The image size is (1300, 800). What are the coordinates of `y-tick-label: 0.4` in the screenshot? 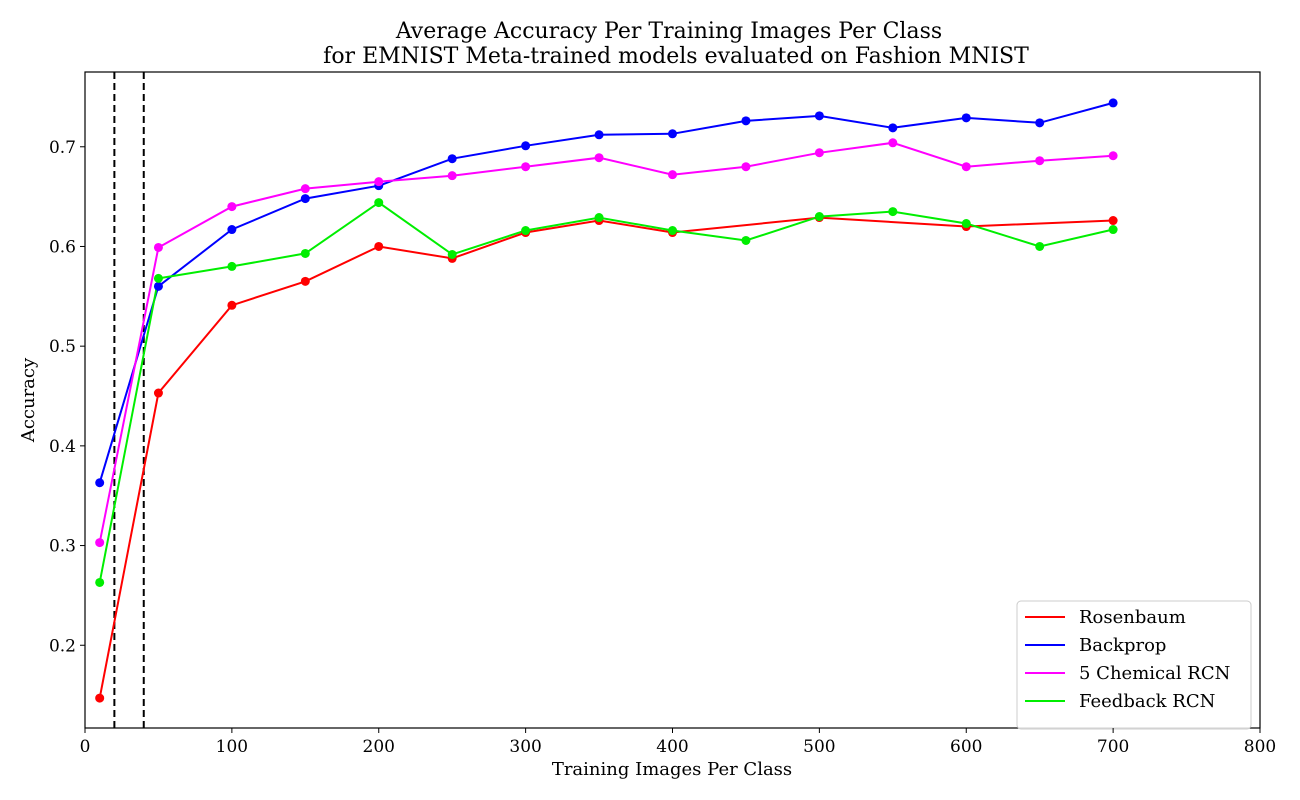 It's located at (62, 447).